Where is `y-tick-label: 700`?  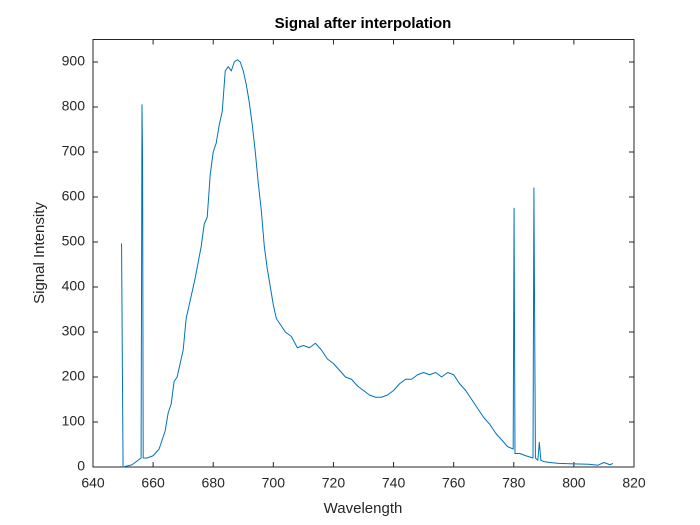 y-tick-label: 700 is located at coordinates (74, 151).